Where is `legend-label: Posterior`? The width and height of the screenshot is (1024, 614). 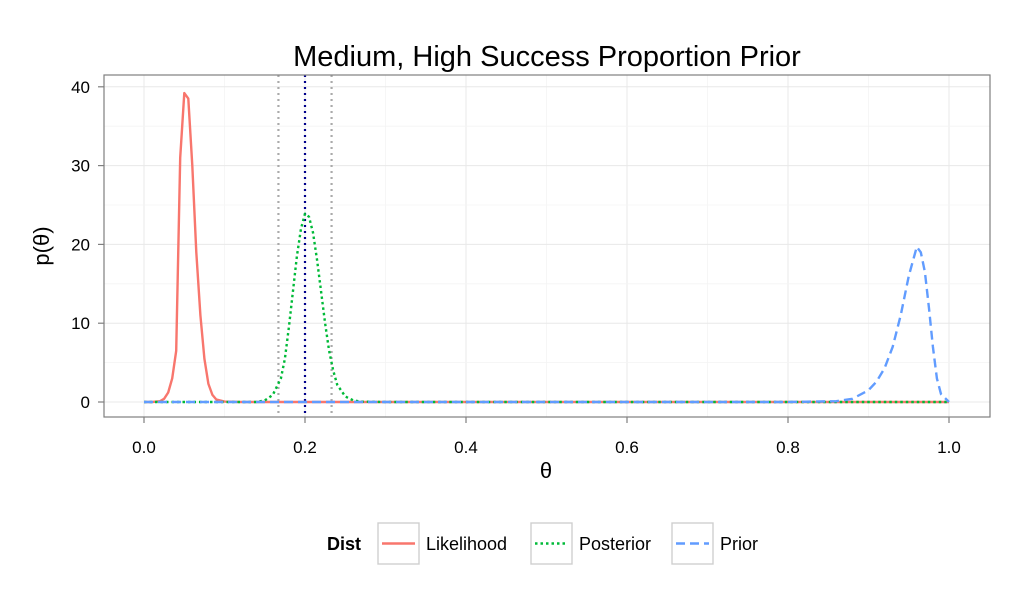
legend-label: Posterior is located at coordinates (615, 544).